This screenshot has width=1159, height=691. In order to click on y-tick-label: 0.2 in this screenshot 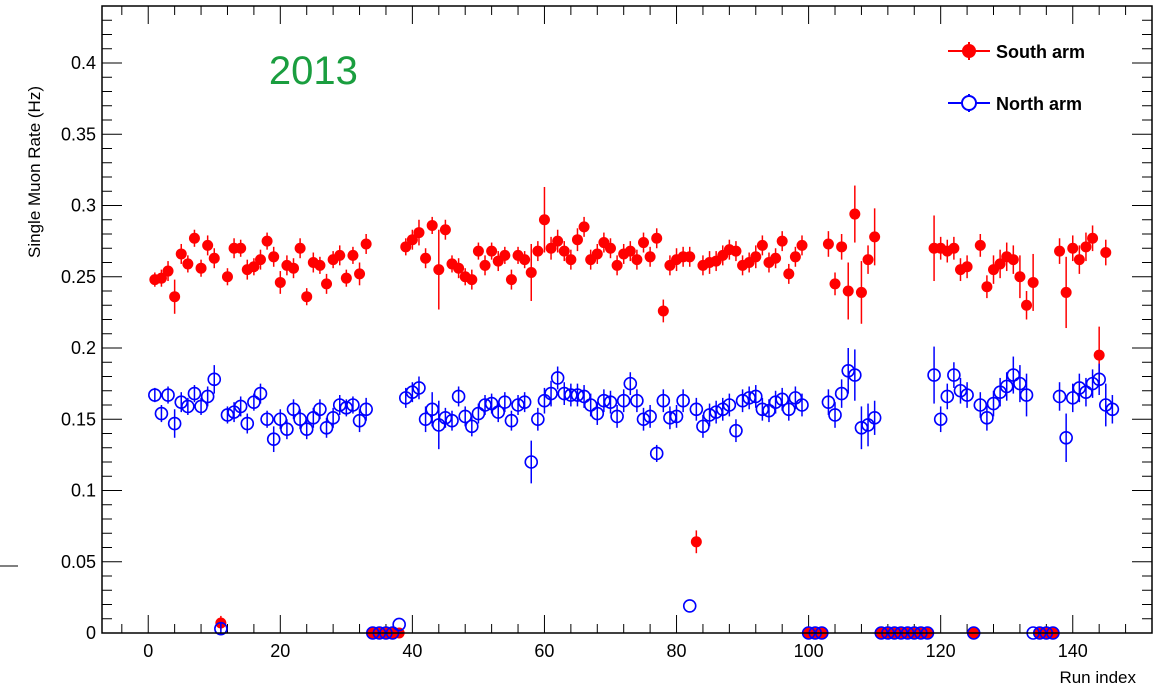, I will do `click(83, 348)`.